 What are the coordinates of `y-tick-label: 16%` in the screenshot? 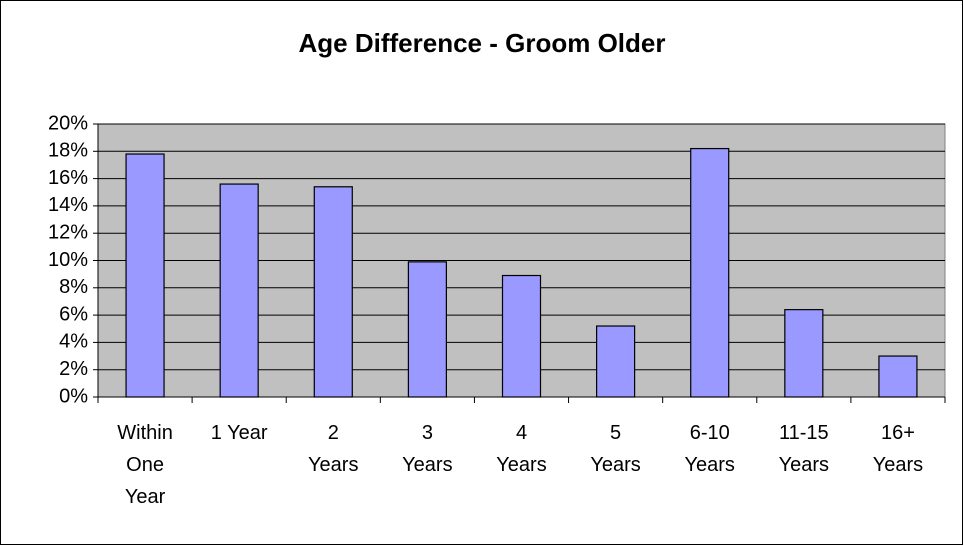 It's located at (68, 178).